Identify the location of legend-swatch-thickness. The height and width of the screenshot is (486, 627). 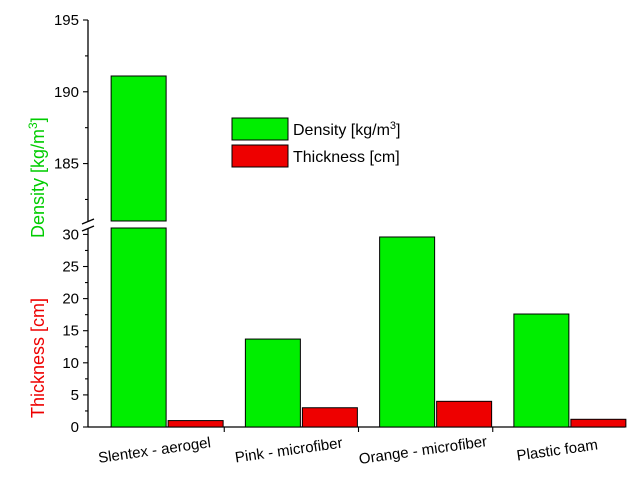
(260, 156).